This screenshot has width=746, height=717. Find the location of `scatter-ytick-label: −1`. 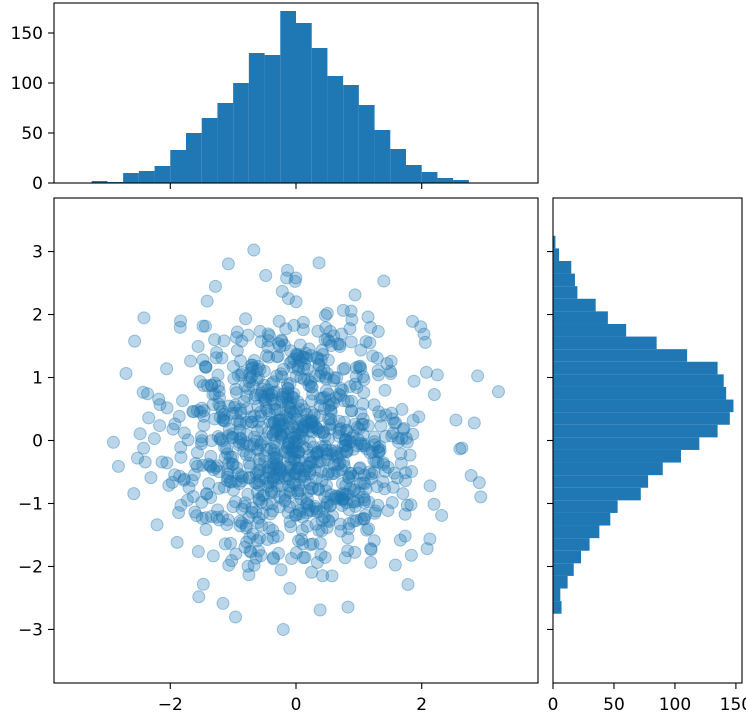

scatter-ytick-label: −1 is located at coordinates (30, 504).